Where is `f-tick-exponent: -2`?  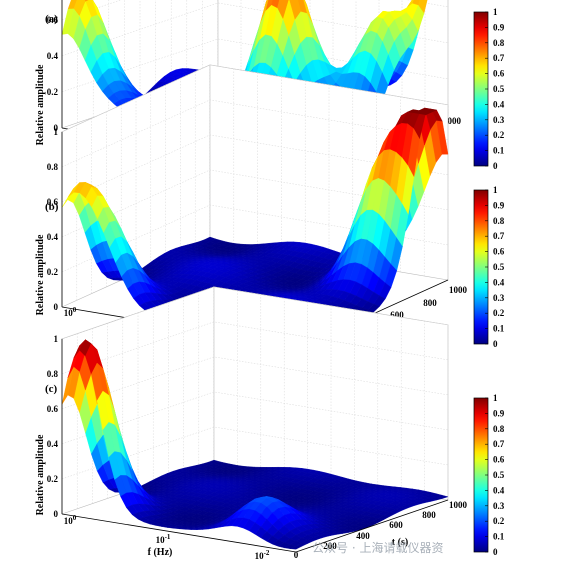 f-tick-exponent: -2 is located at coordinates (267, 553).